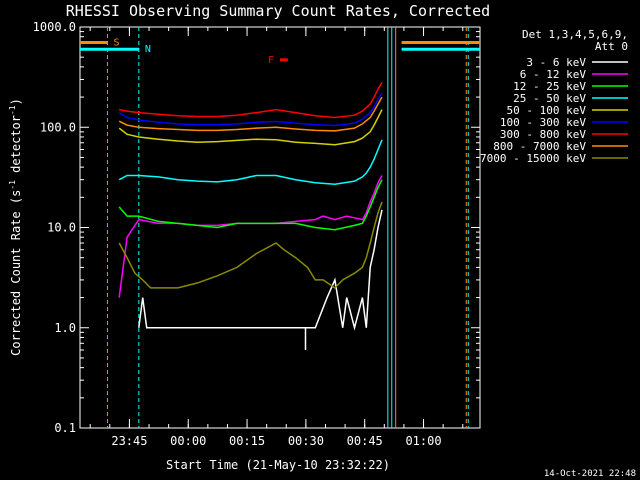  Describe the element at coordinates (533, 158) in the screenshot. I see `legend-label: 7000 - 15000 keV` at that location.